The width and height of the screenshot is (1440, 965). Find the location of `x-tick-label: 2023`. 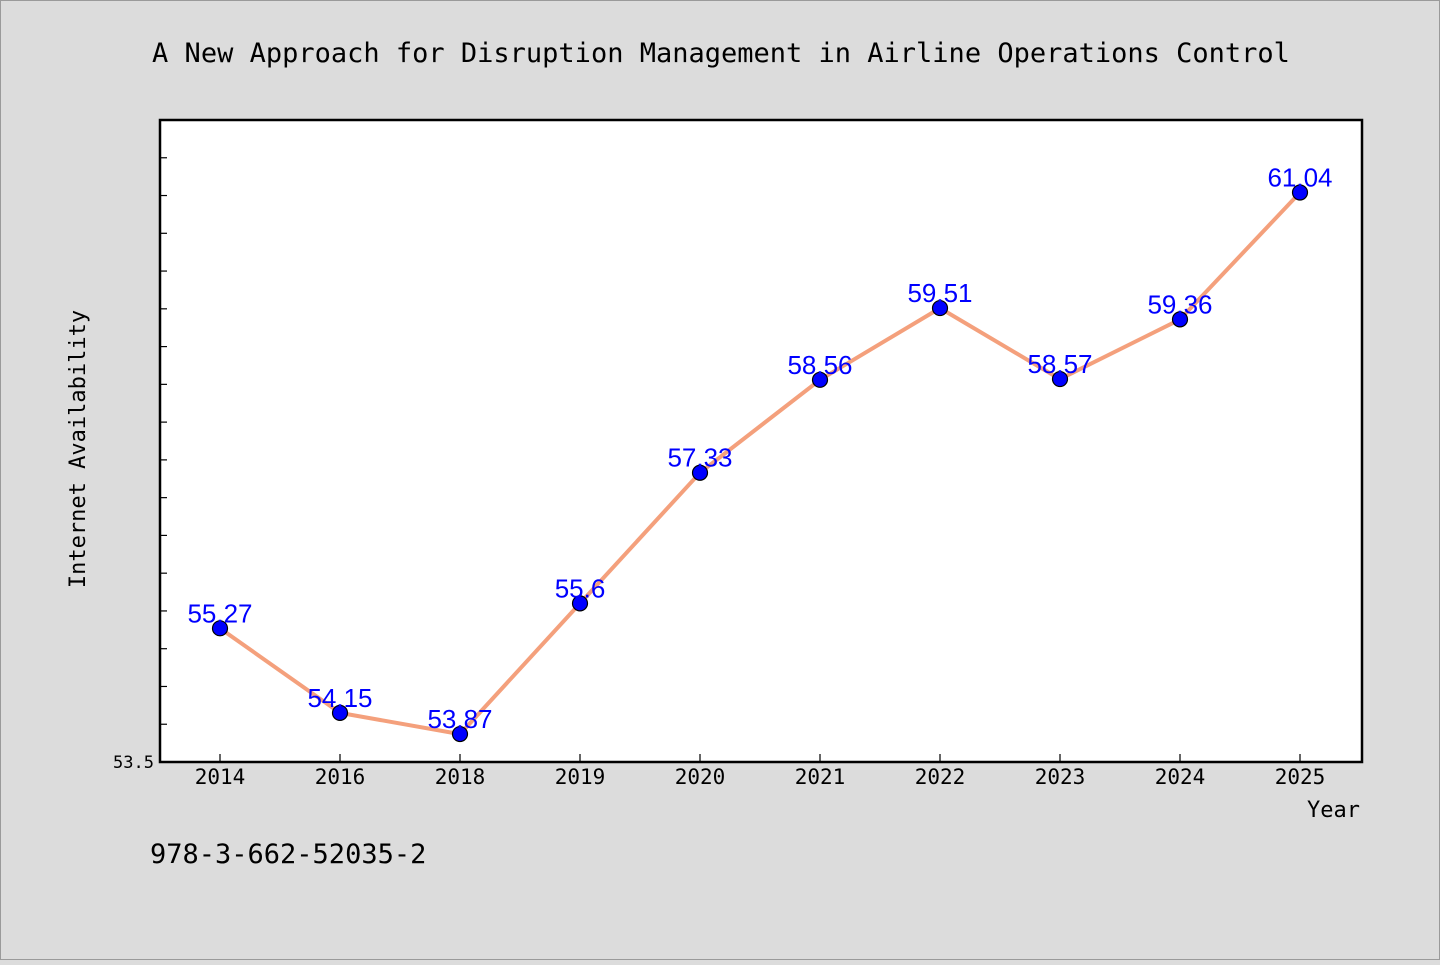

x-tick-label: 2023 is located at coordinates (1060, 777).